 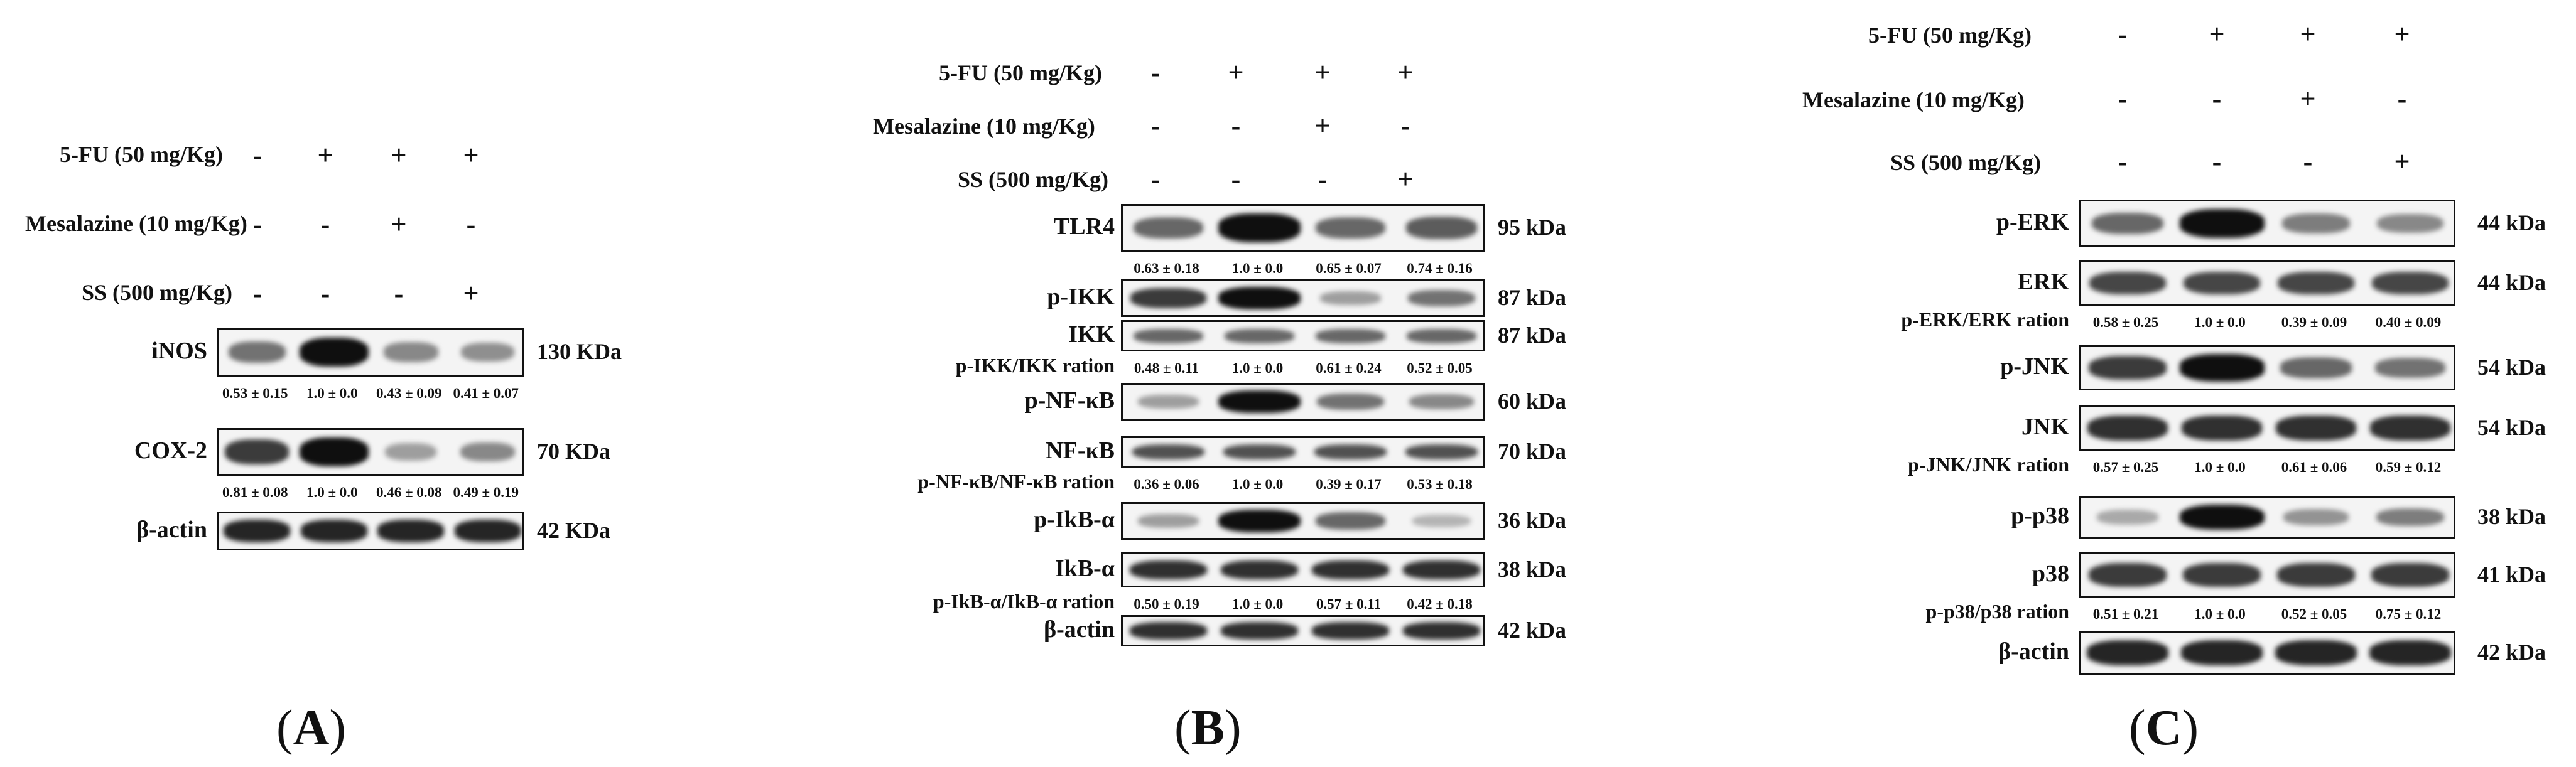 I want to click on quantification-value: 0.61 ± 0.24, so click(x=1349, y=368).